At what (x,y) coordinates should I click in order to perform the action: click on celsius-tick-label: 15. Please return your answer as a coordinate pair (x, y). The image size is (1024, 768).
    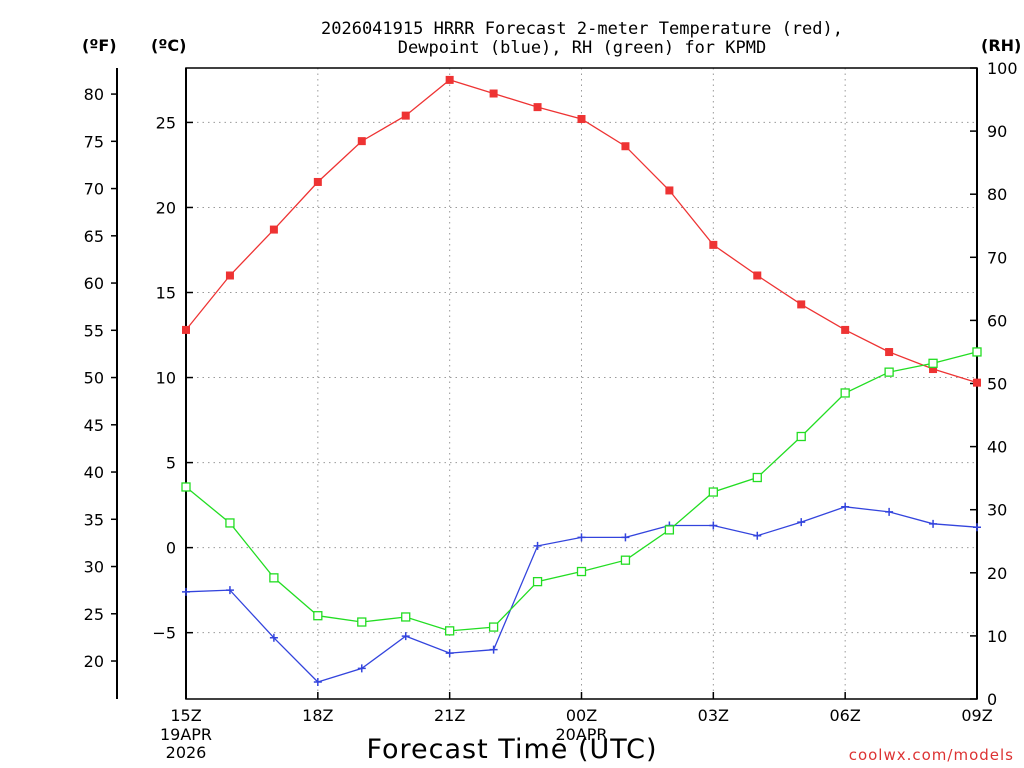
    Looking at the image, I should click on (166, 293).